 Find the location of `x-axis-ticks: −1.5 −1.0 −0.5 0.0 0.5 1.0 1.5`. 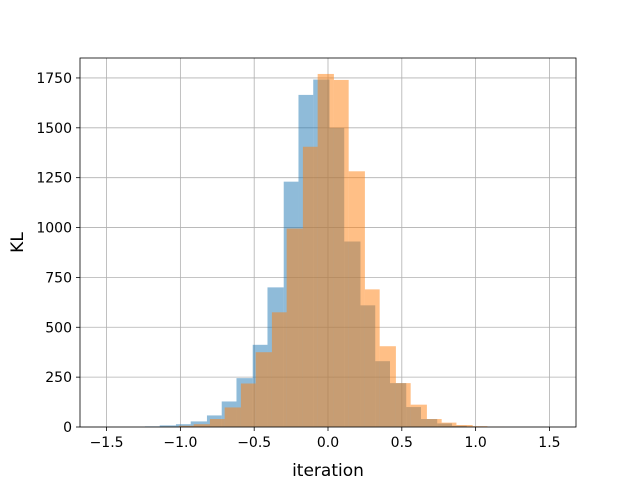

x-axis-ticks: −1.5 −1.0 −0.5 0.0 0.5 1.0 1.5 is located at coordinates (325, 439).